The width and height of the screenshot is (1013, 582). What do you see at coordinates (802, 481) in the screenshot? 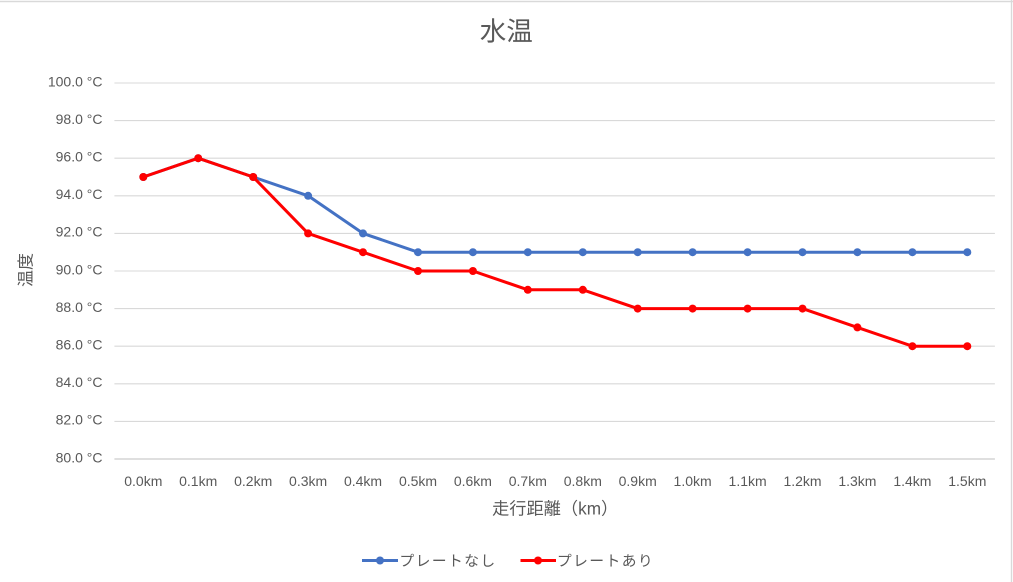
I see `svg-text: 1.2km` at bounding box center [802, 481].